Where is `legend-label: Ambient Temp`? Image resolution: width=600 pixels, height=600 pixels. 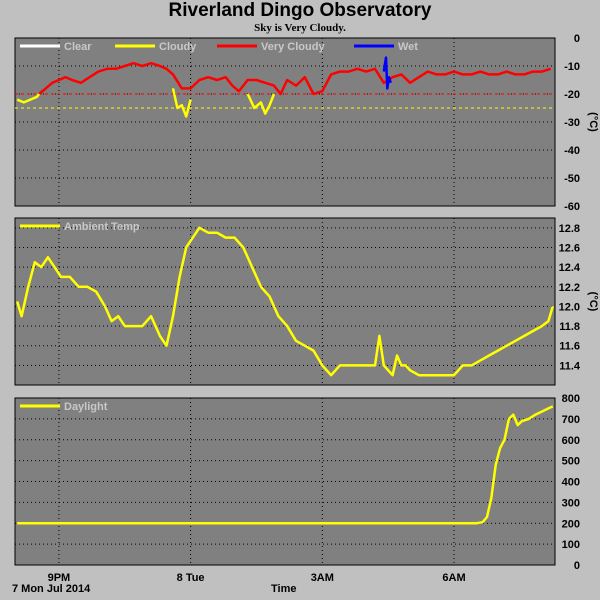
legend-label: Ambient Temp is located at coordinates (102, 227).